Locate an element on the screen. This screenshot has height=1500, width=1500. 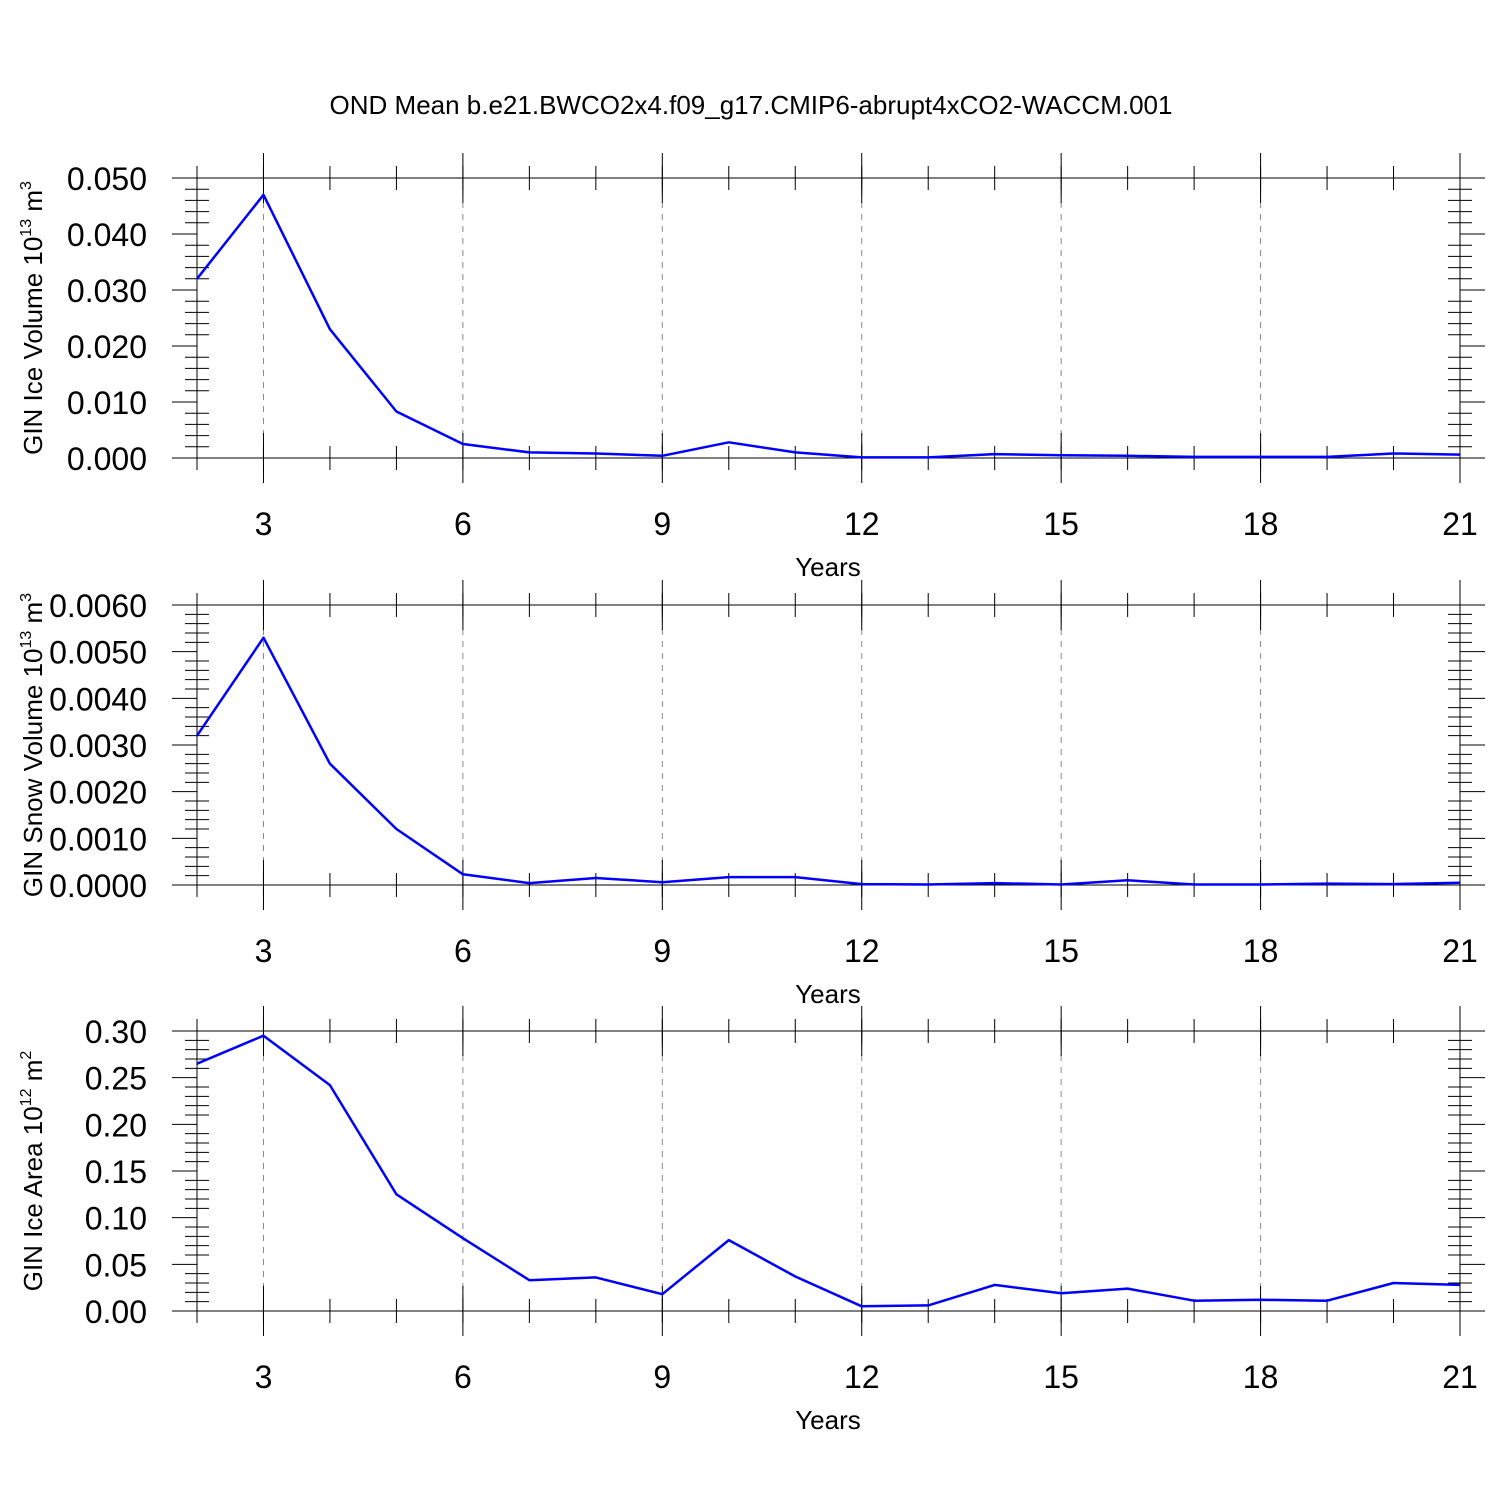
y-tick-label: 0.0040 is located at coordinates (98, 699).